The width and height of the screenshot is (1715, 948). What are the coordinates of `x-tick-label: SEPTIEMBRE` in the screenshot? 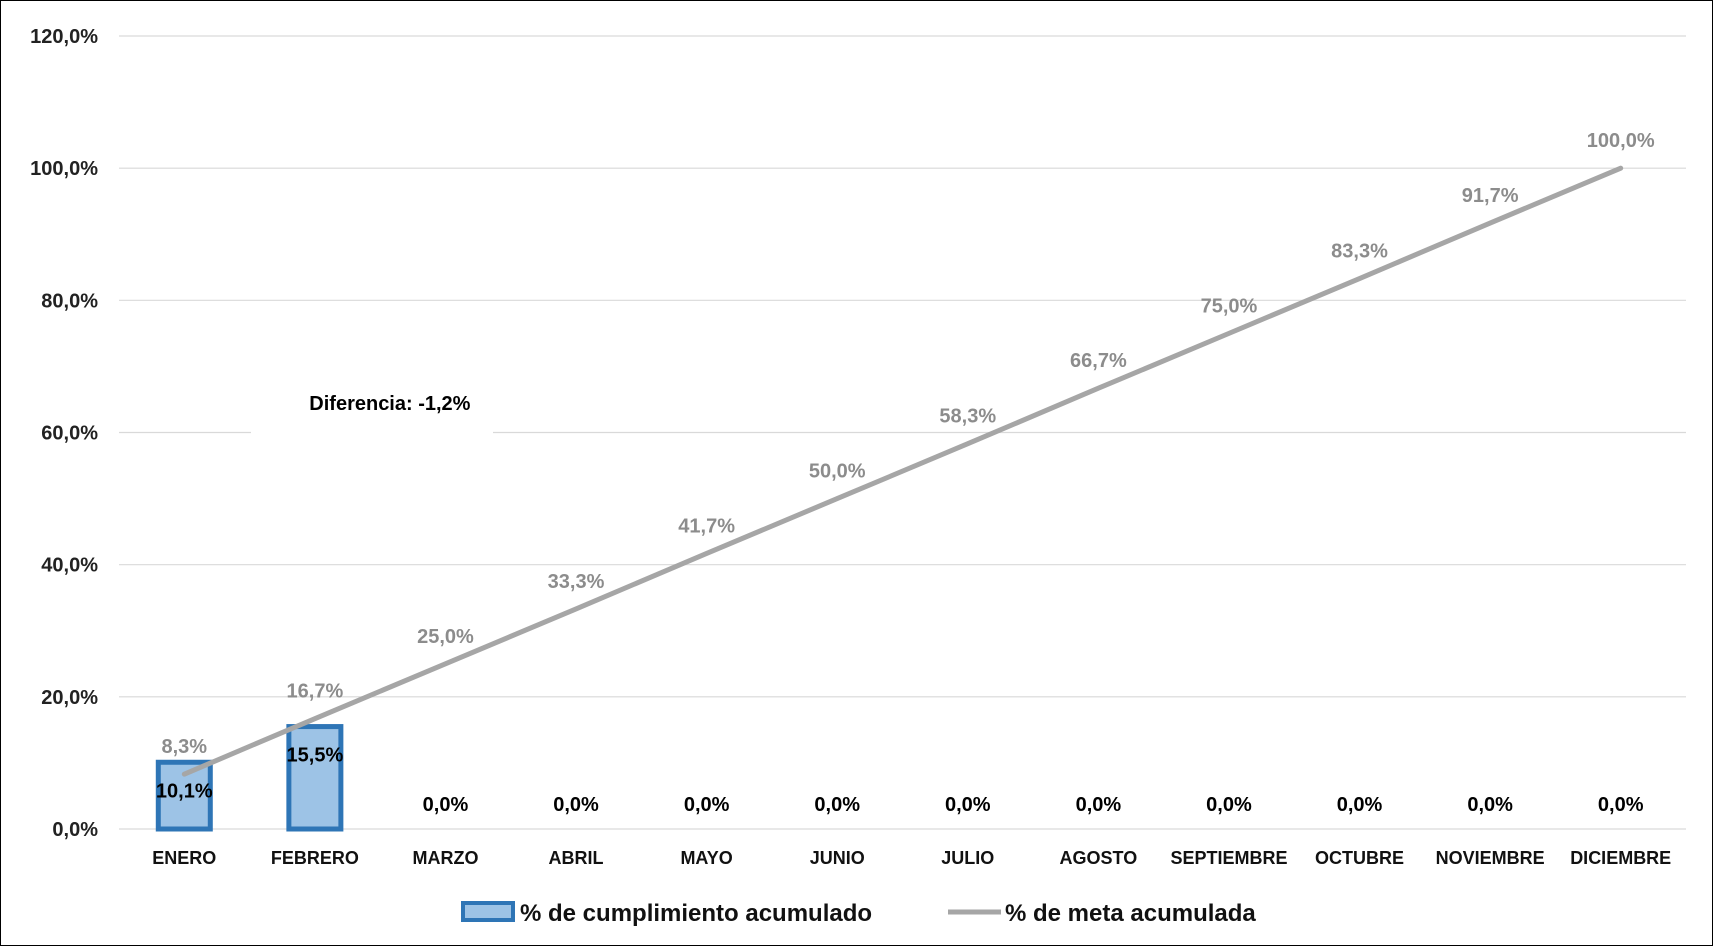 It's located at (1228, 858).